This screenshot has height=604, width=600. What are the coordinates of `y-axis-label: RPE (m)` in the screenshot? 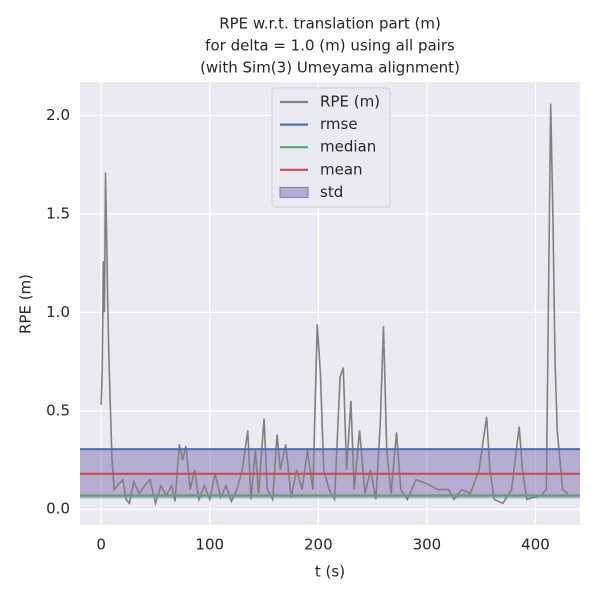 It's located at (26, 304).